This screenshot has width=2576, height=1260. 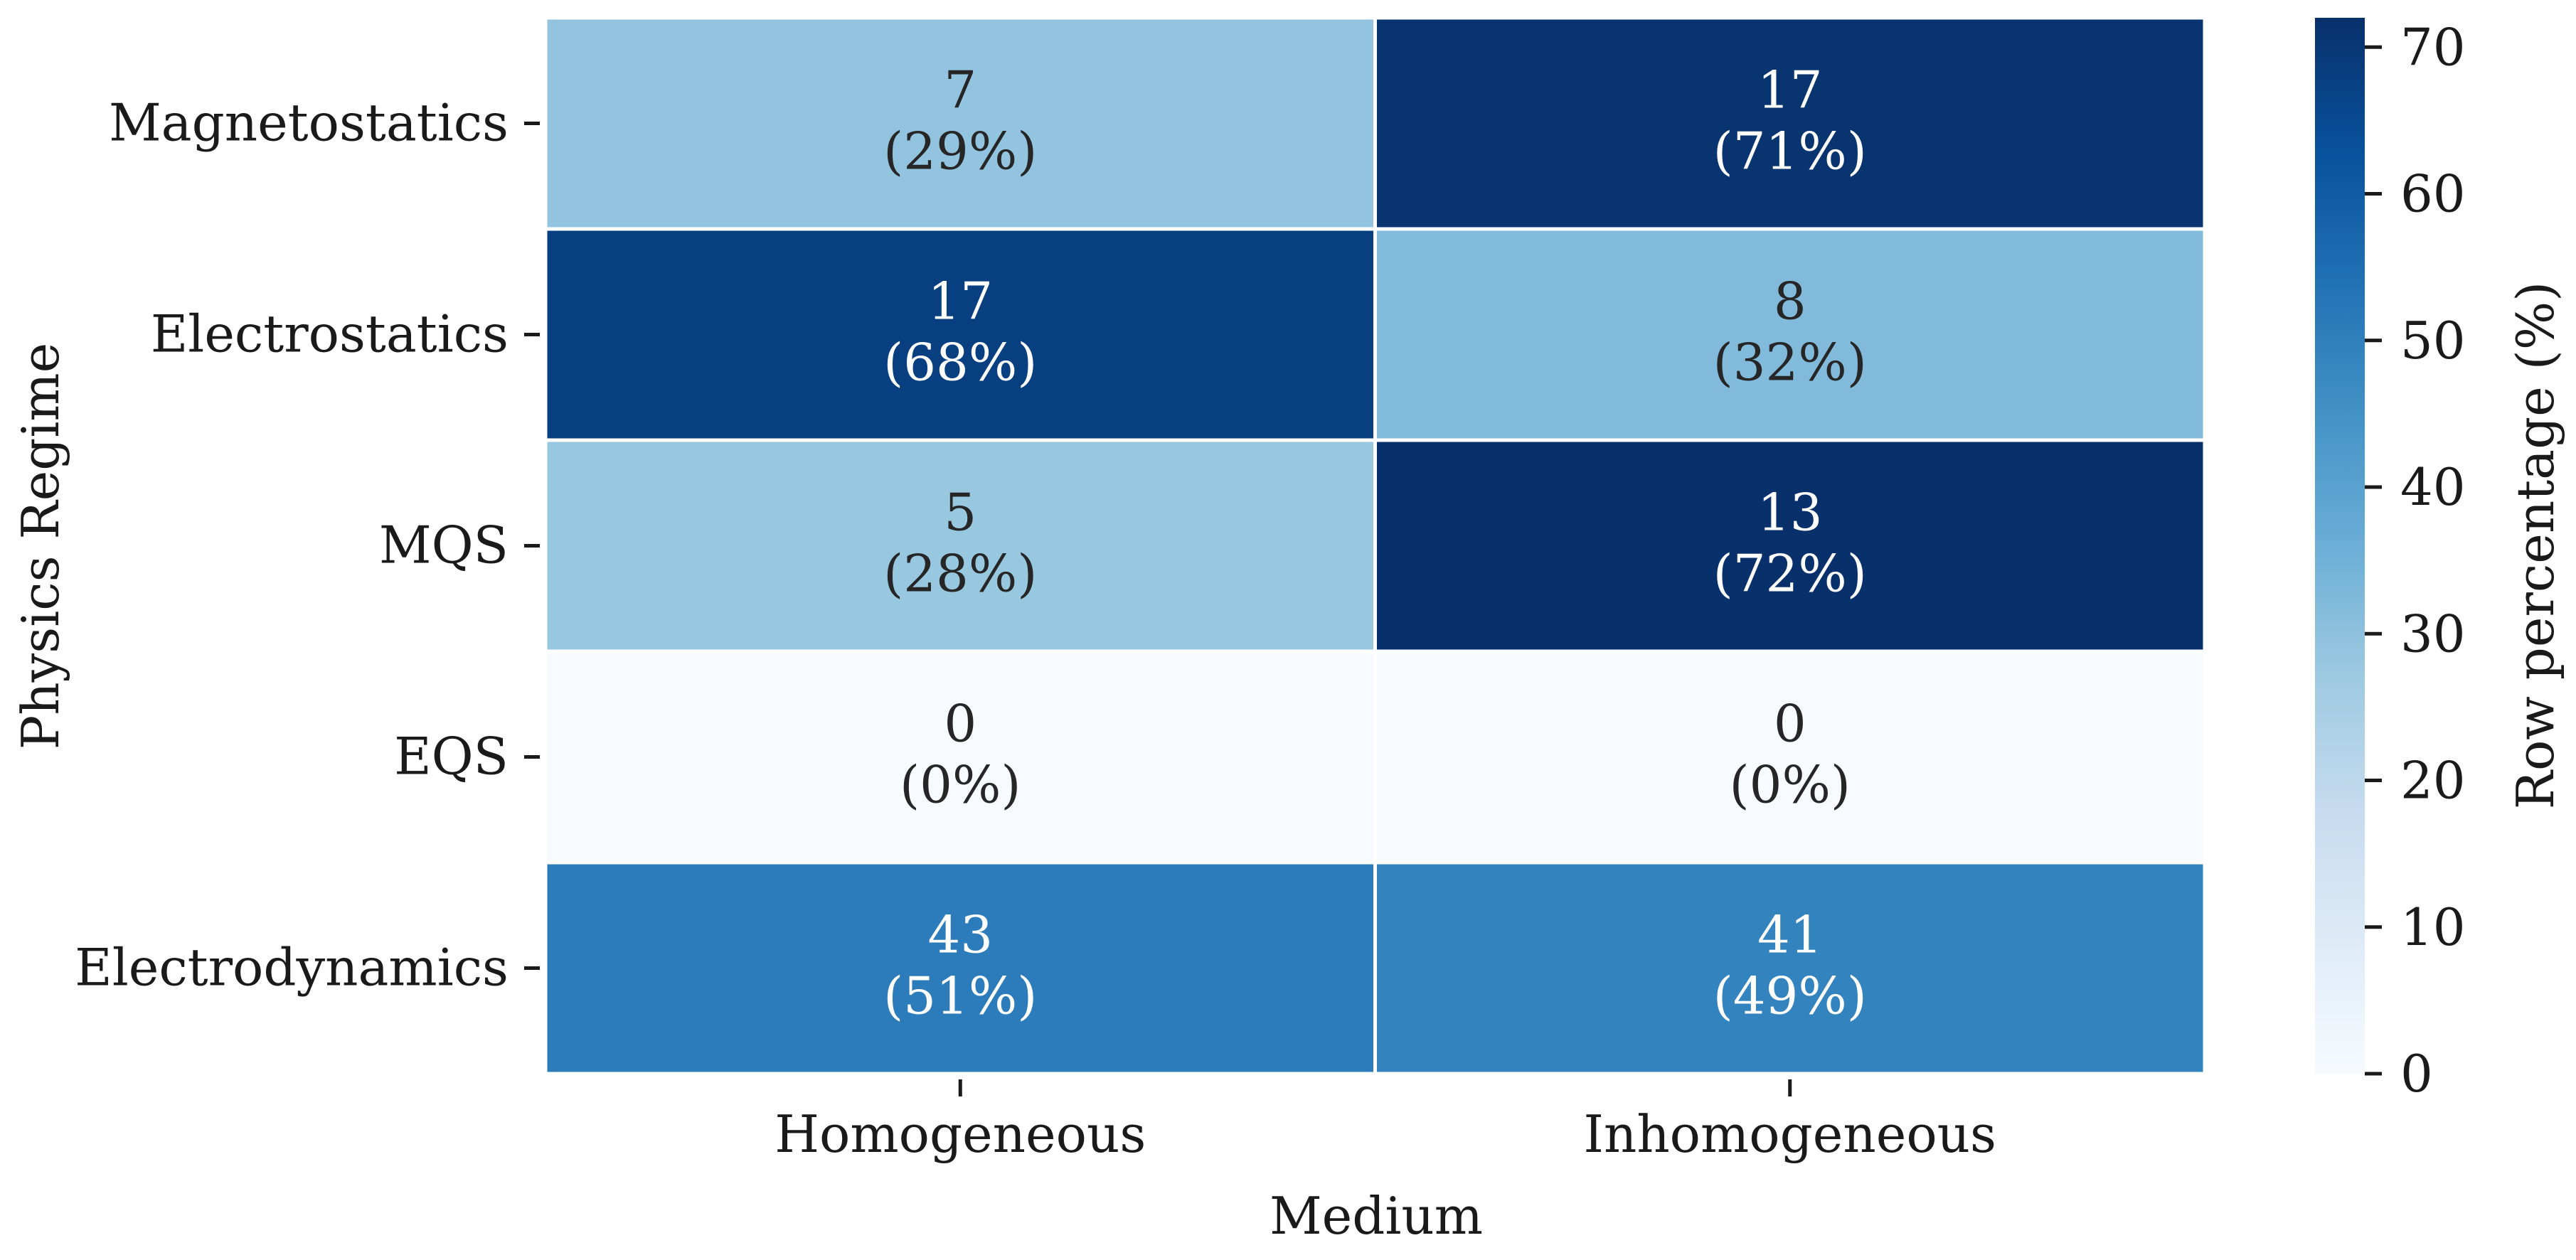 I want to click on cell-percent-label: (49%), so click(x=1790, y=996).